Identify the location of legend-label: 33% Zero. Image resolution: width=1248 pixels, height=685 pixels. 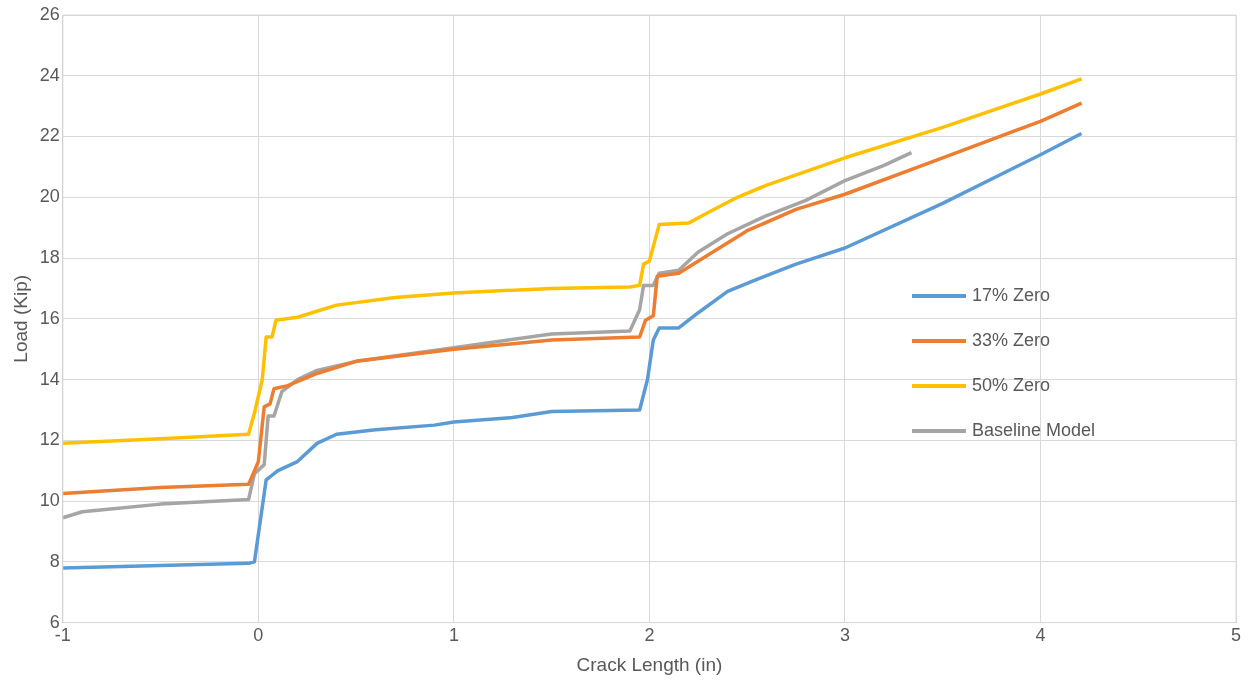
(1011, 340).